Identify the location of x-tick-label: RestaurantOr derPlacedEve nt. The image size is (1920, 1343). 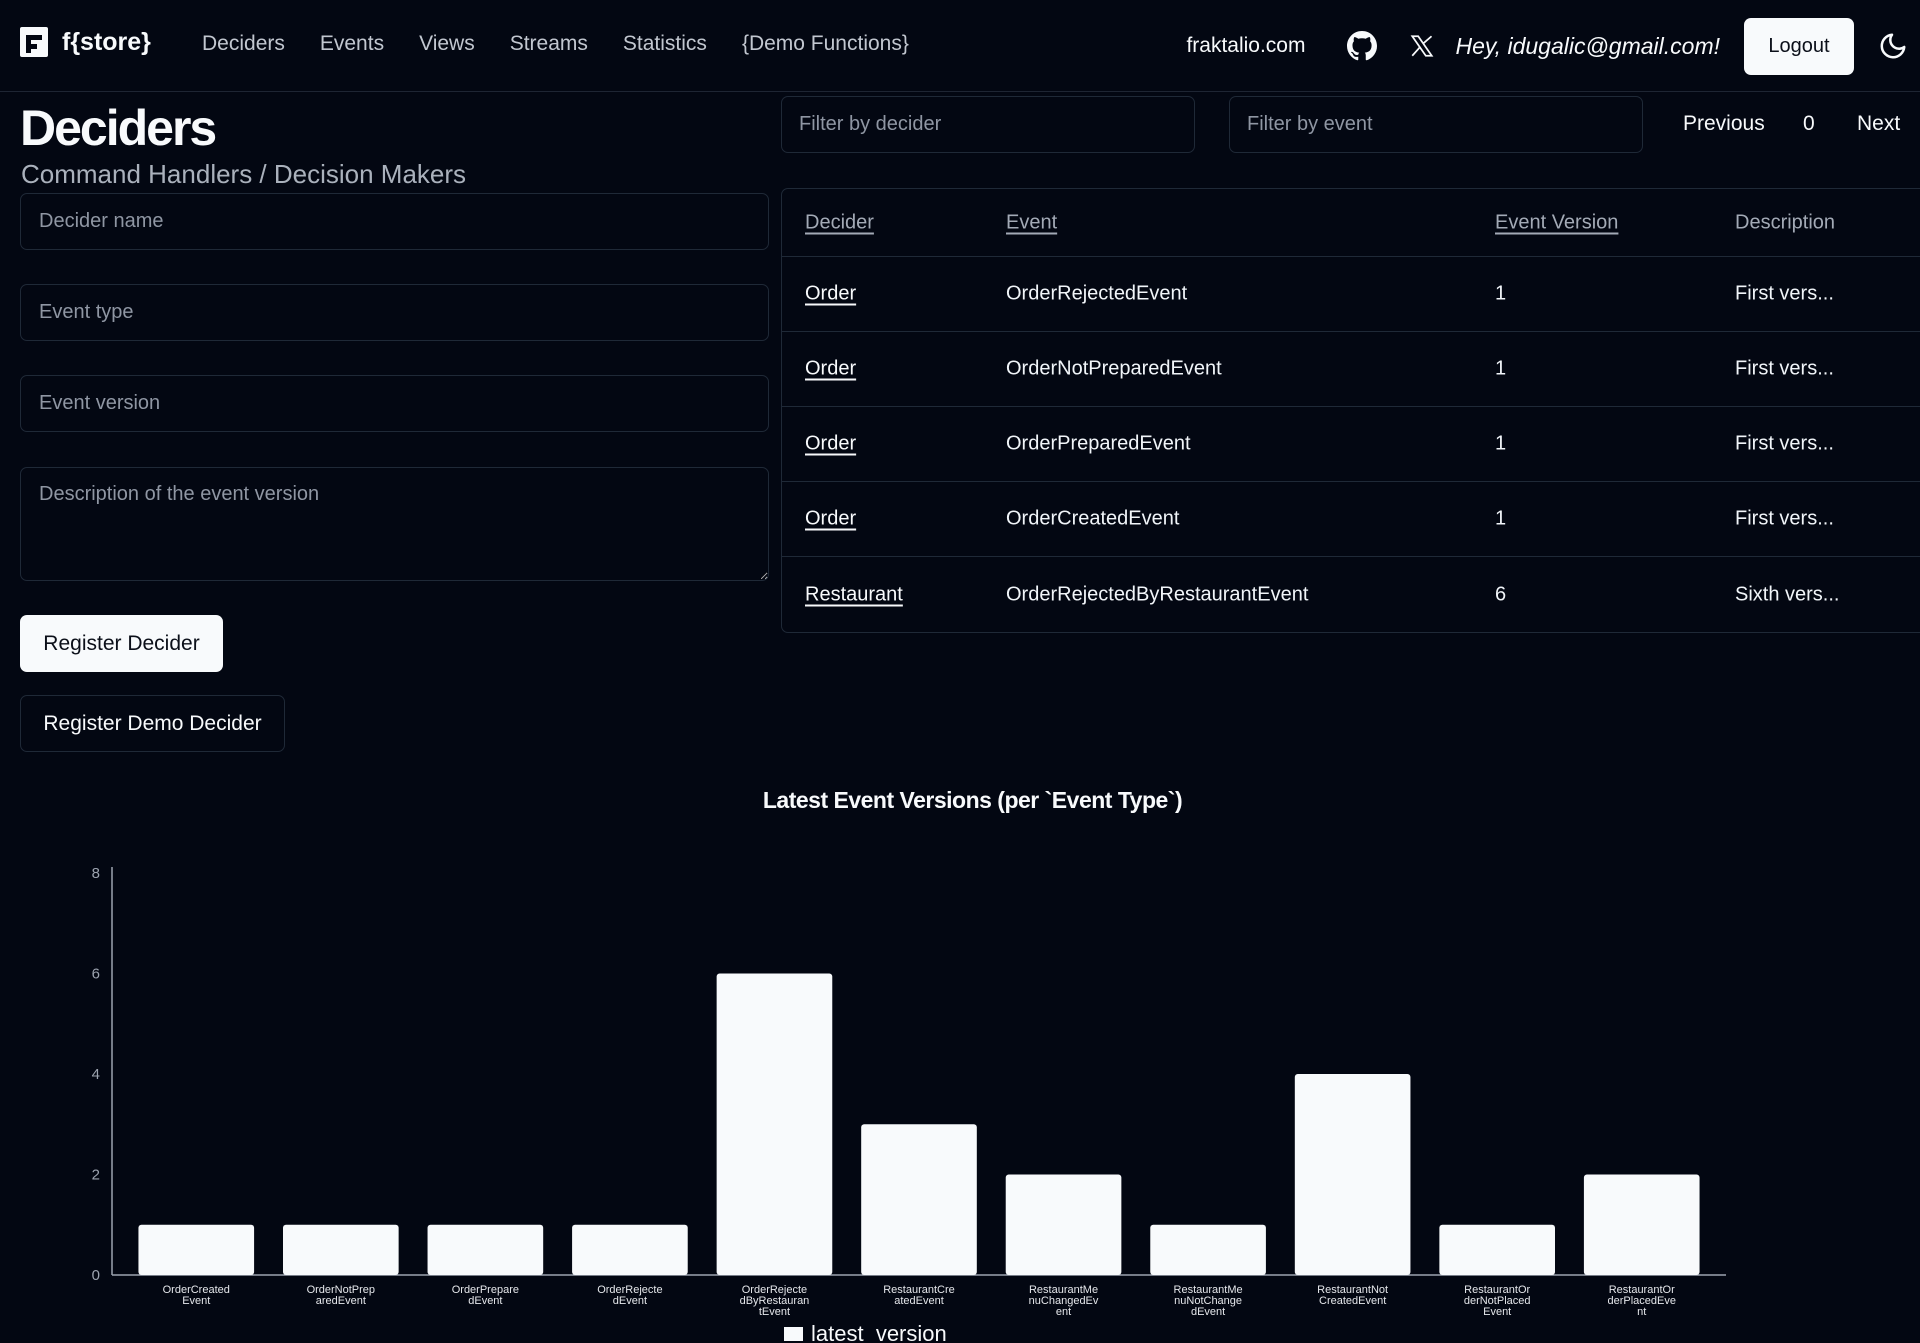
(1641, 1301).